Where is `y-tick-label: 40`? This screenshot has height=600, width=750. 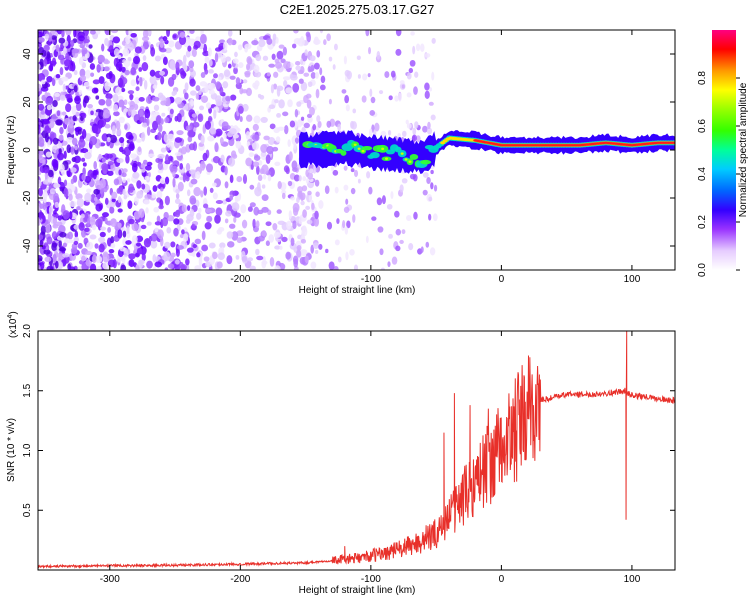 y-tick-label: 40 is located at coordinates (27, 54).